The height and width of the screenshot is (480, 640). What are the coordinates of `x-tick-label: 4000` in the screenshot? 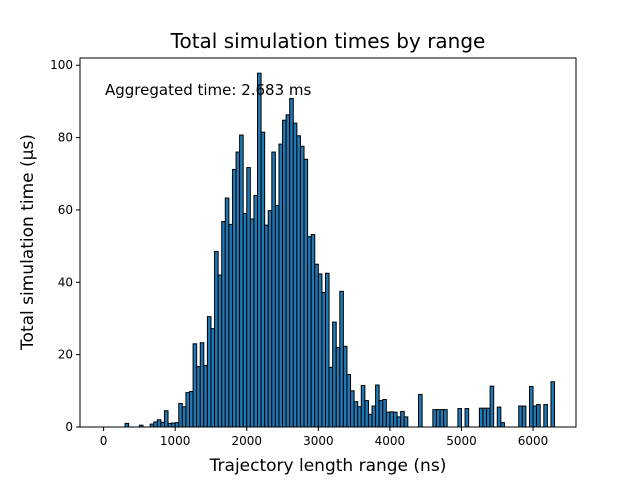 It's located at (390, 441).